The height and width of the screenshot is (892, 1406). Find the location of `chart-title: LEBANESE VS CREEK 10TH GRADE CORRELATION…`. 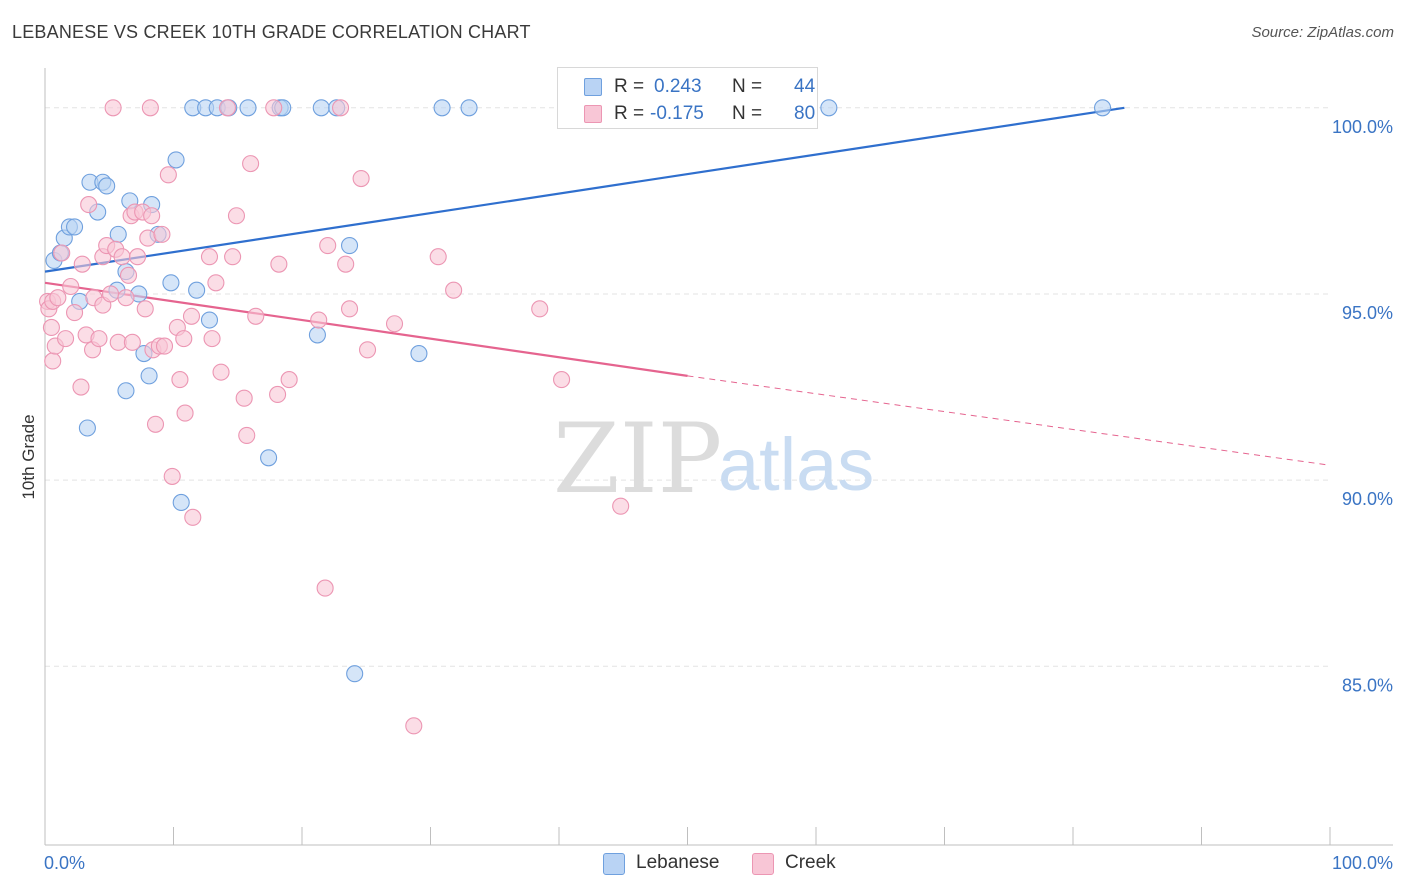

chart-title: LEBANESE VS CREEK 10TH GRADE CORRELATION… is located at coordinates (271, 32).